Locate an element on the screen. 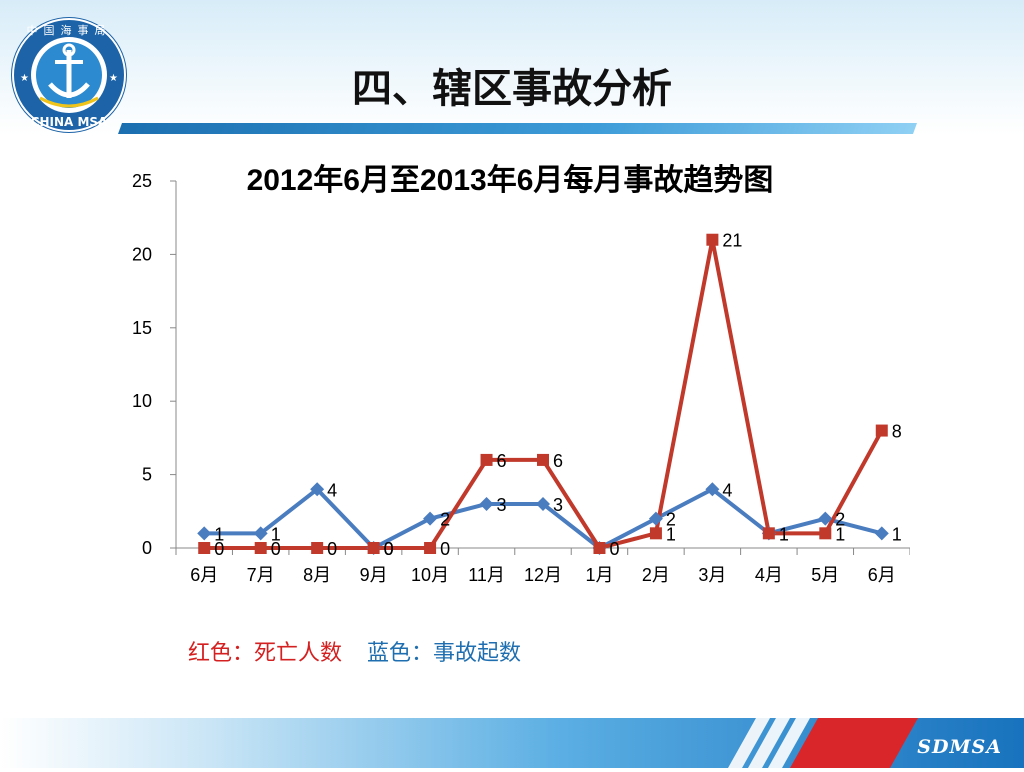 The height and width of the screenshot is (772, 1024). logo-ring-text: 中国海事局 is located at coordinates (69, 30).